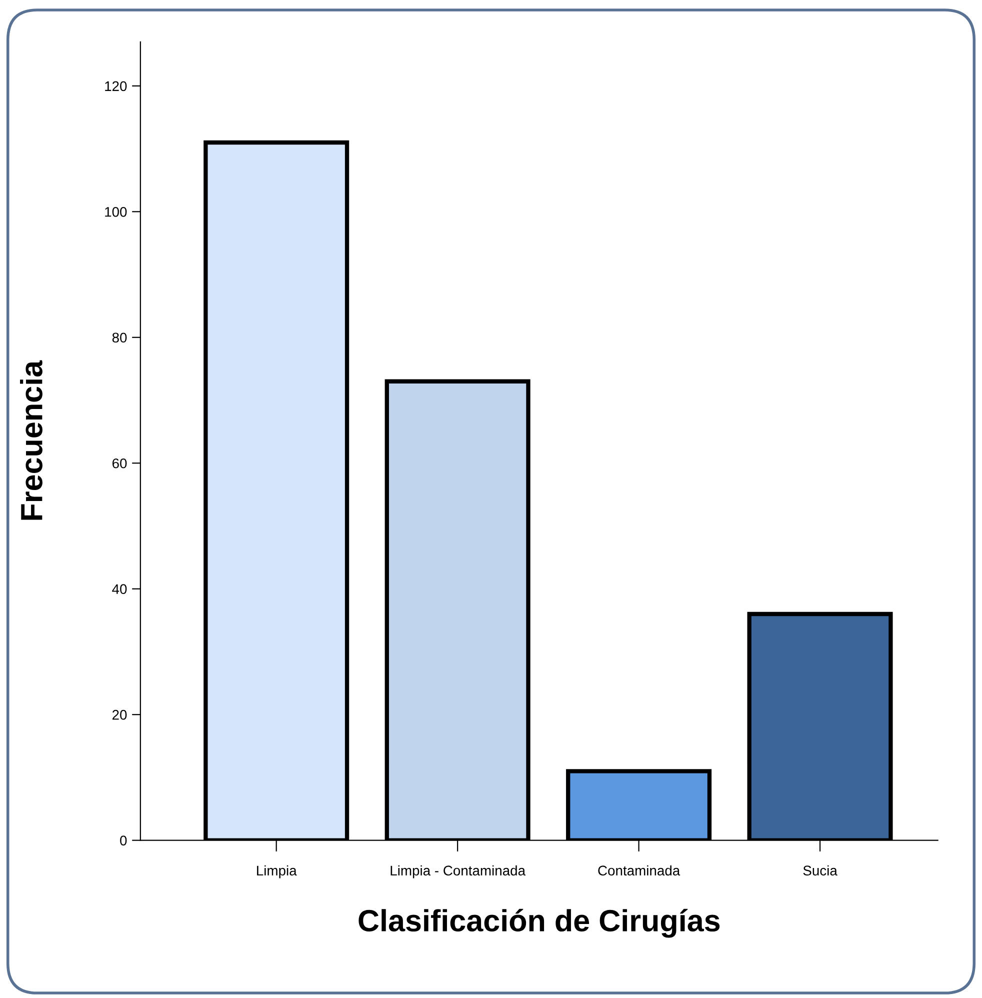 The height and width of the screenshot is (998, 982). Describe the element at coordinates (119, 337) in the screenshot. I see `y-tick-label: 80` at that location.